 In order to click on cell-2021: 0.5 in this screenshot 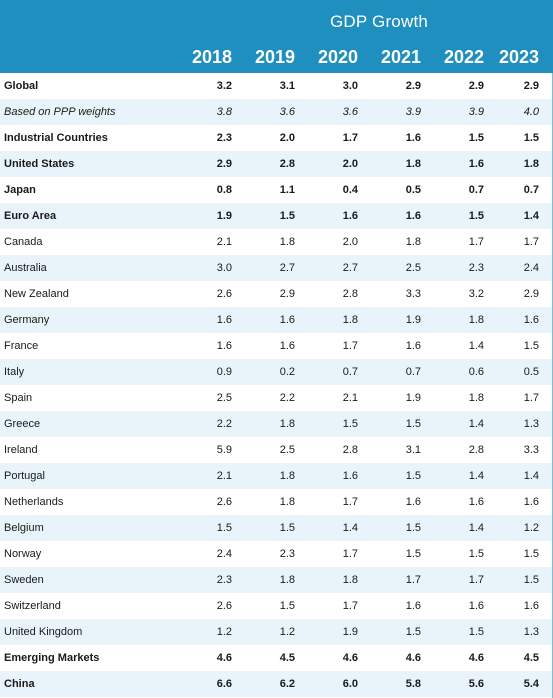, I will do `click(413, 190)`.